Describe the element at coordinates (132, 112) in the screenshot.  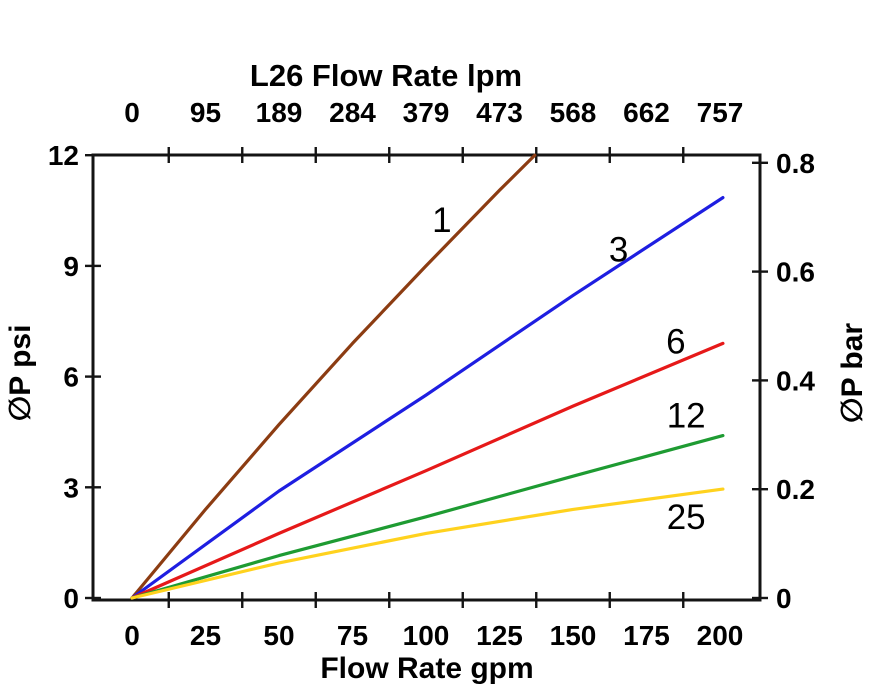
I see `top-tick-label-0: 0` at that location.